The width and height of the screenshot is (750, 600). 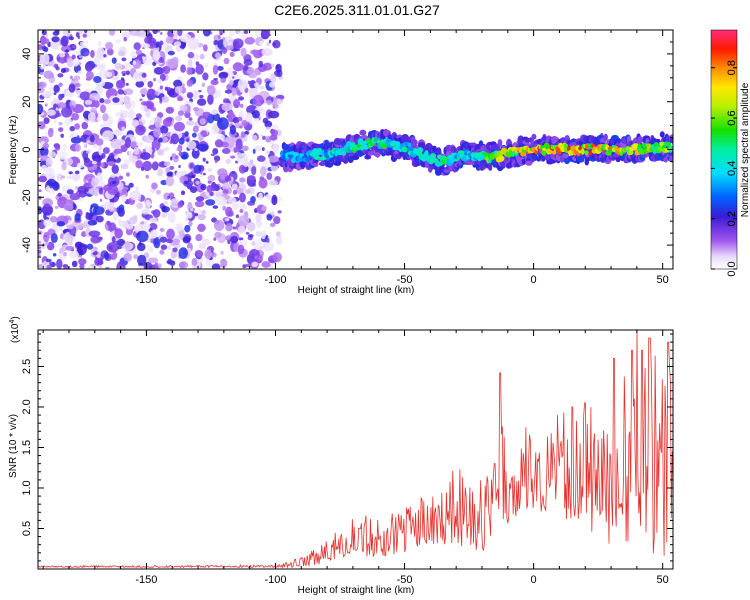 What do you see at coordinates (15, 329) in the screenshot?
I see `snr-y-multiplier: (x104)` at bounding box center [15, 329].